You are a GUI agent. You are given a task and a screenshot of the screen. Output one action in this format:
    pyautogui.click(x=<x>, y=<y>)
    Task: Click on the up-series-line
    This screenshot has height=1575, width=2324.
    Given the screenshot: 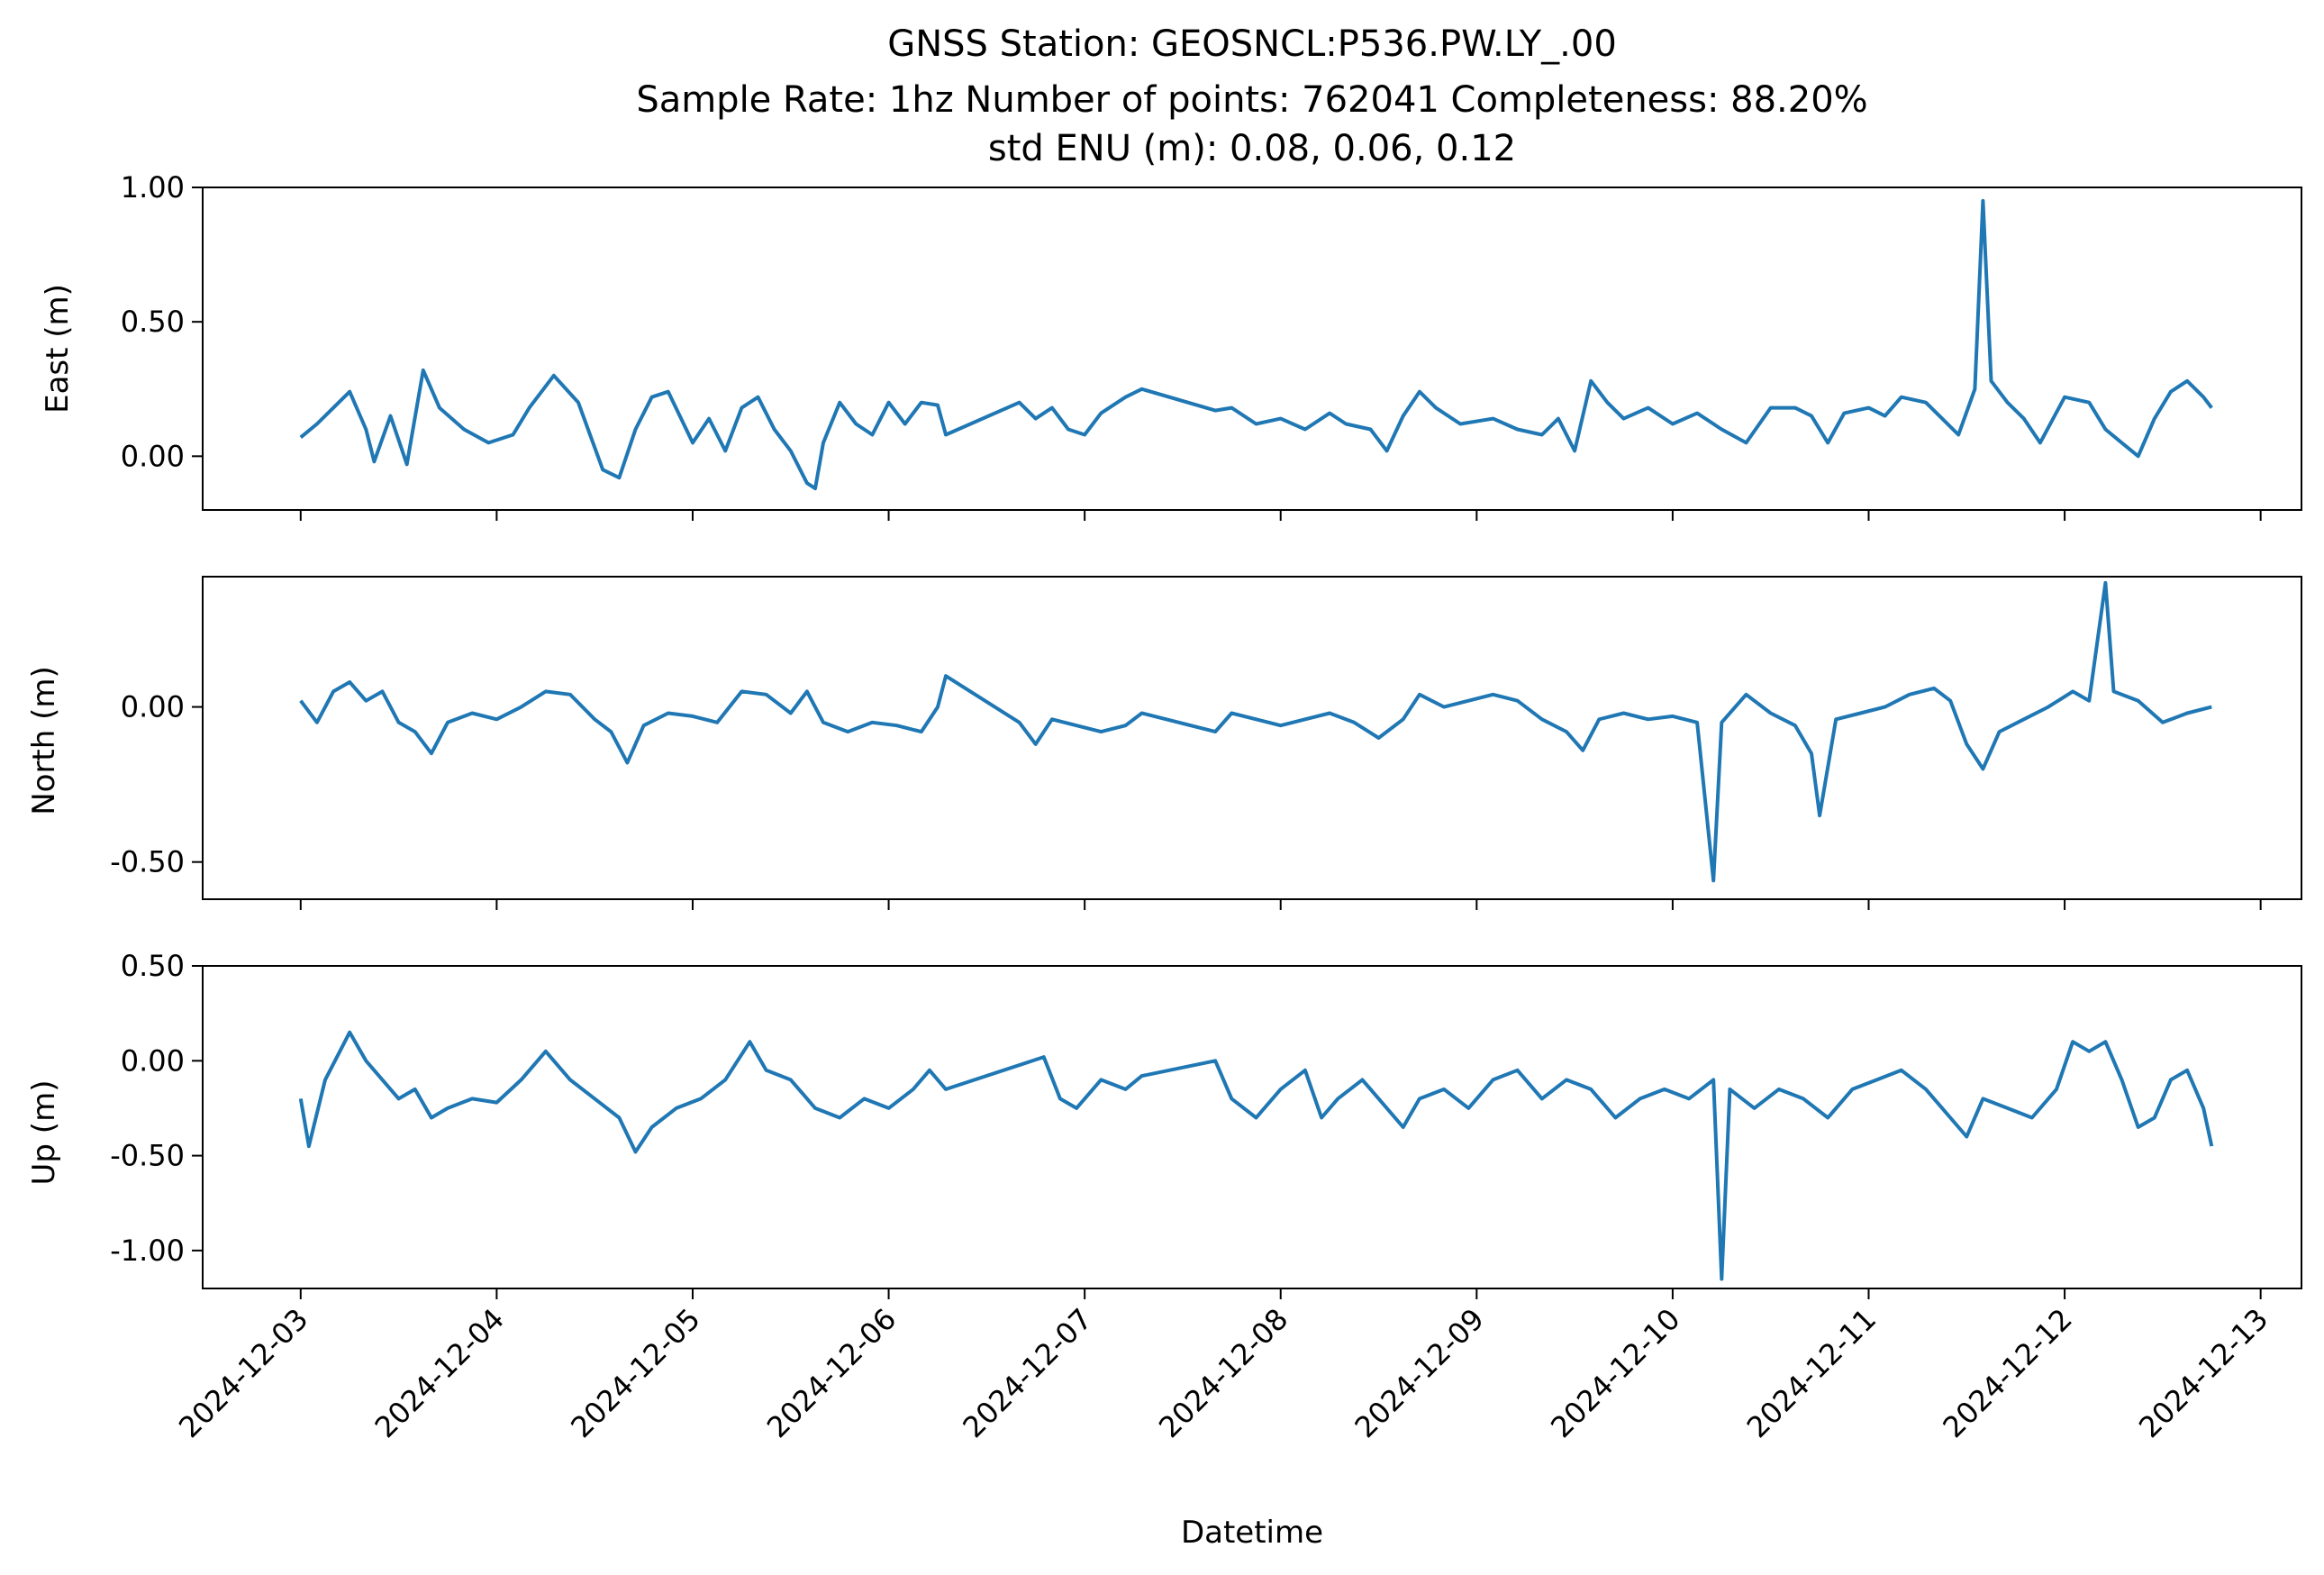 What is the action you would take?
    pyautogui.click(x=1256, y=1155)
    